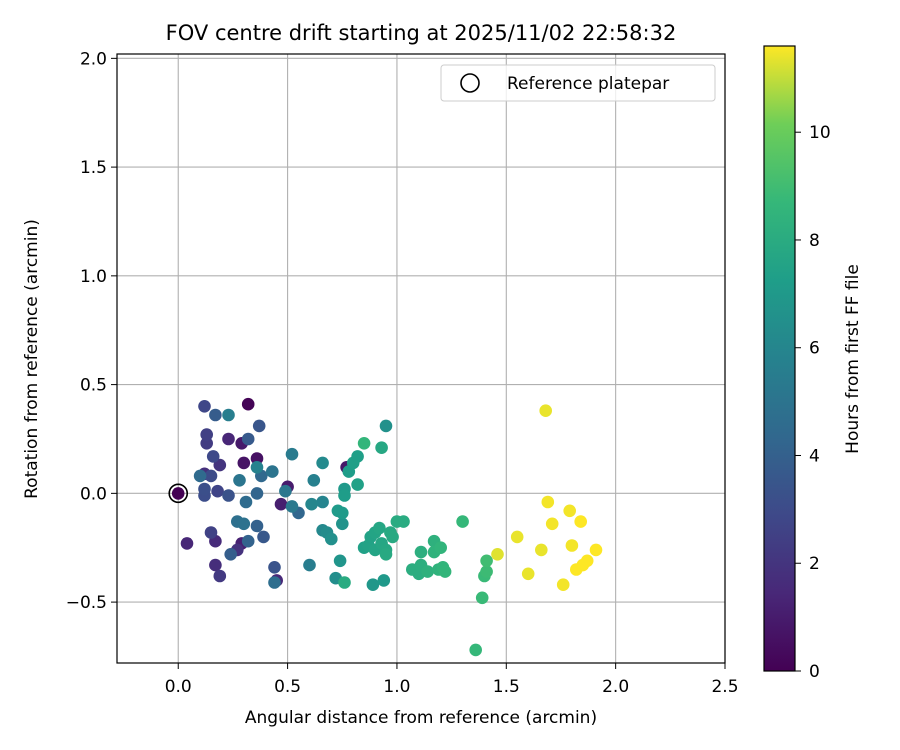 The width and height of the screenshot is (900, 750). Describe the element at coordinates (287, 687) in the screenshot. I see `x-tick-label: 0.5` at that location.